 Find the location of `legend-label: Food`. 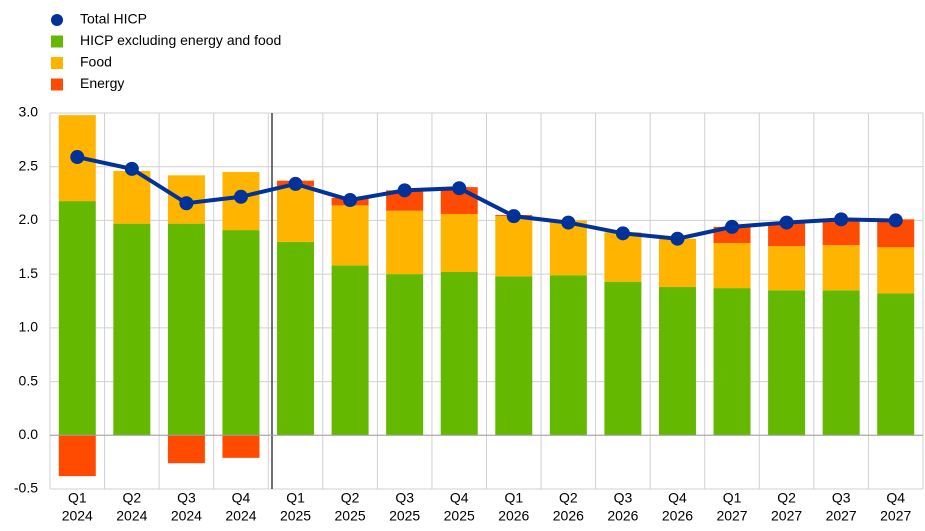

legend-label: Food is located at coordinates (96, 62).